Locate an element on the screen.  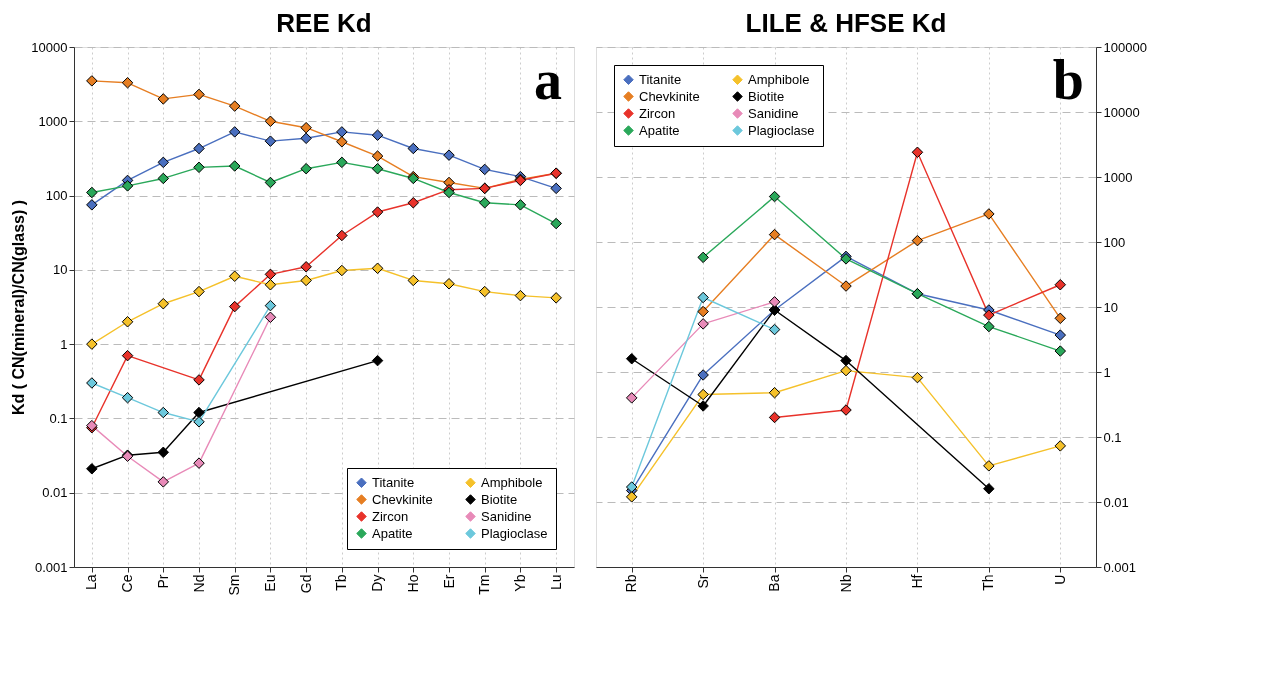
x-tick-label: Th is located at coordinates (988, 582).